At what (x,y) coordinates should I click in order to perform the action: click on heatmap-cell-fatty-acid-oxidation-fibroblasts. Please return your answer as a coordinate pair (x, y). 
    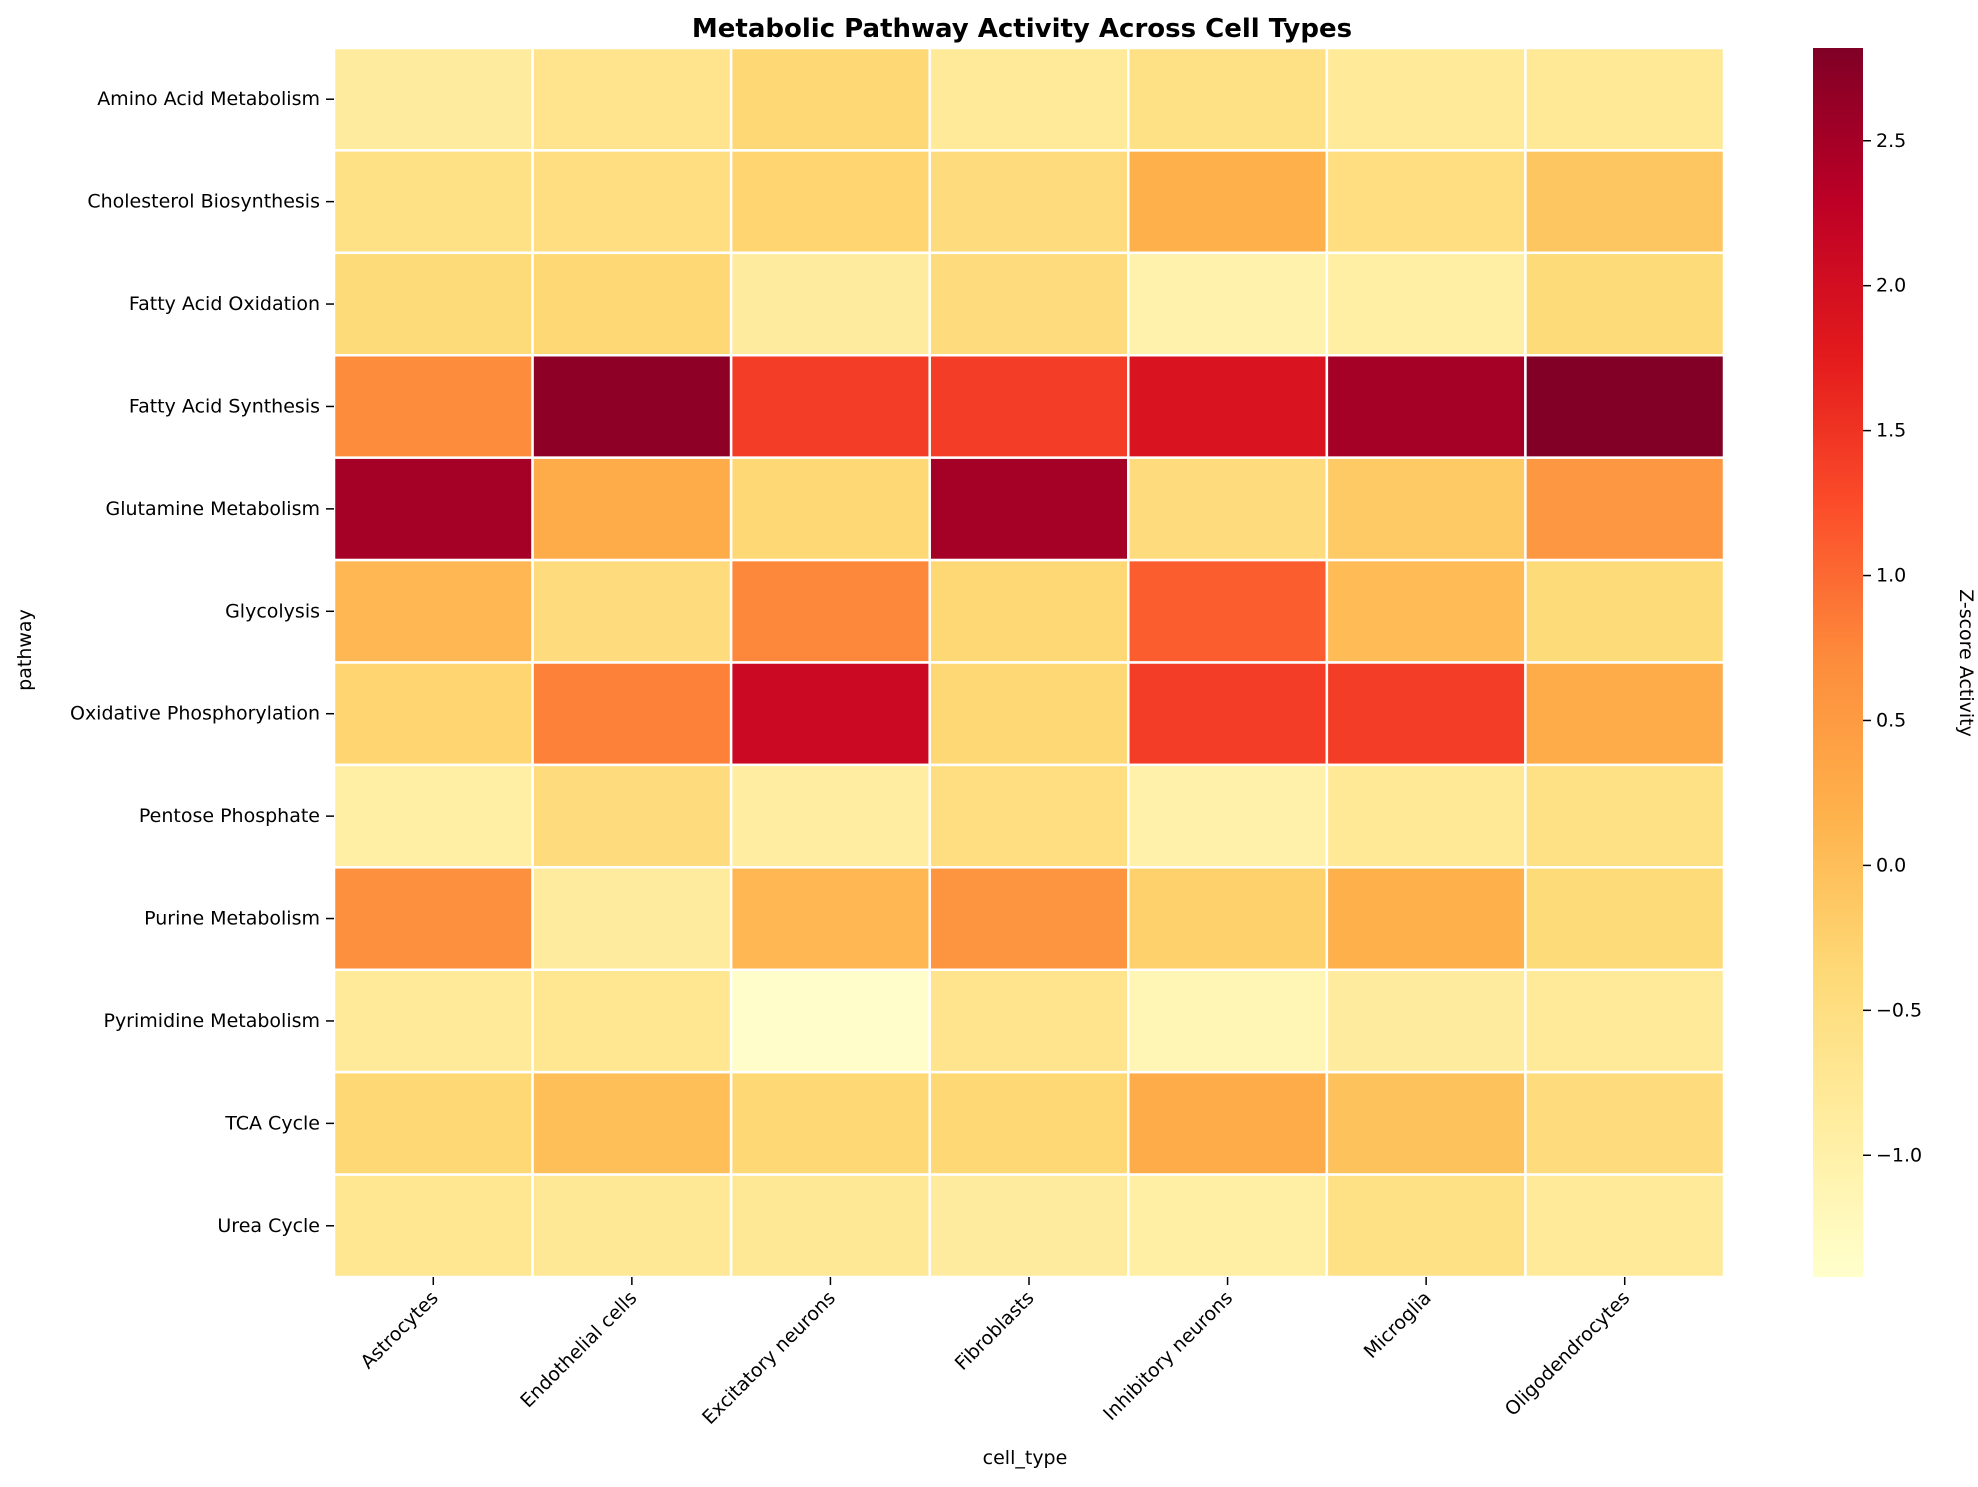
    Looking at the image, I should click on (1029, 304).